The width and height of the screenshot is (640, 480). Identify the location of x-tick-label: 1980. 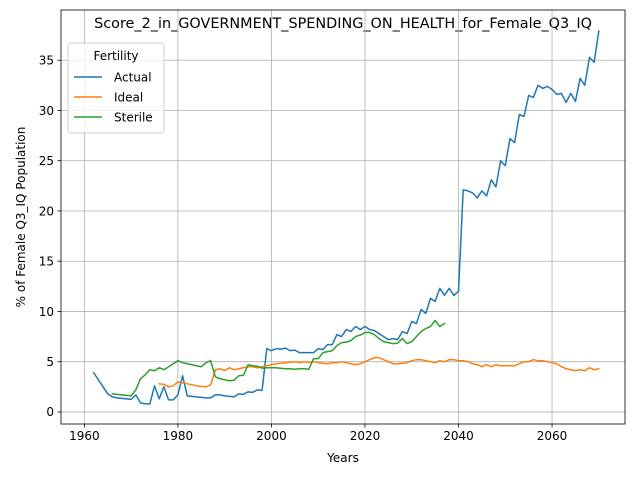
(178, 436).